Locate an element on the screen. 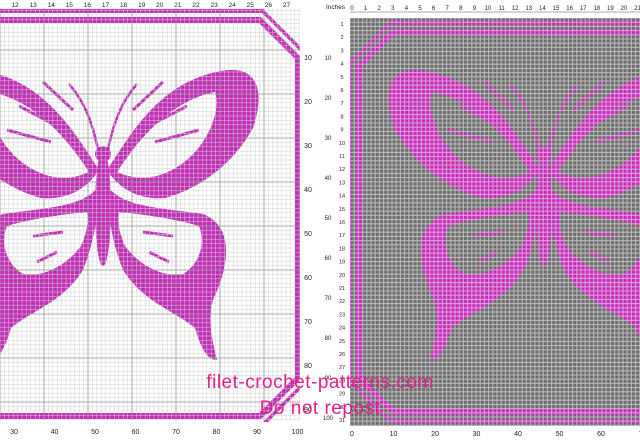 The height and width of the screenshot is (440, 640). right-tick-label: 10 is located at coordinates (308, 58).